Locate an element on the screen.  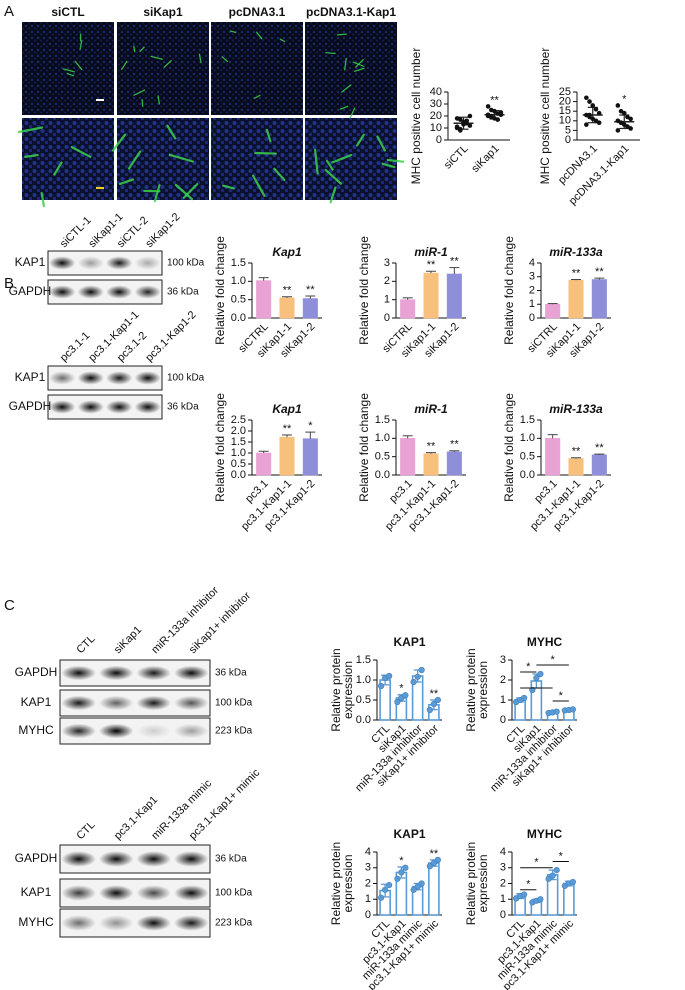
y-axis-label: MHC positive cell number is located at coordinates (416, 116).